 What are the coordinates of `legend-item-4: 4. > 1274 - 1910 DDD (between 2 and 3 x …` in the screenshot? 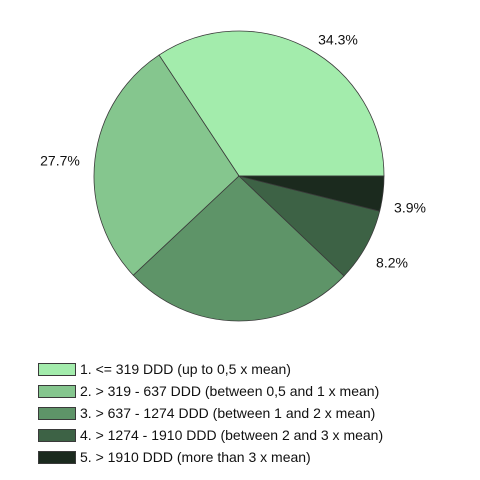 It's located at (254, 435).